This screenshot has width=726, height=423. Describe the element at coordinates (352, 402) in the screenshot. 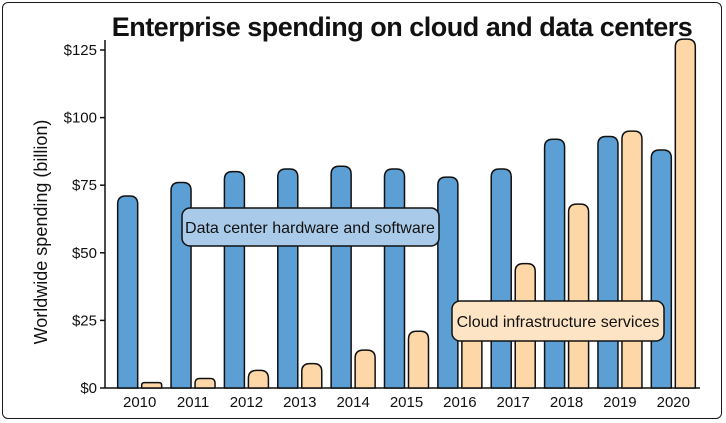

I see `x-tick-label: 2014` at that location.